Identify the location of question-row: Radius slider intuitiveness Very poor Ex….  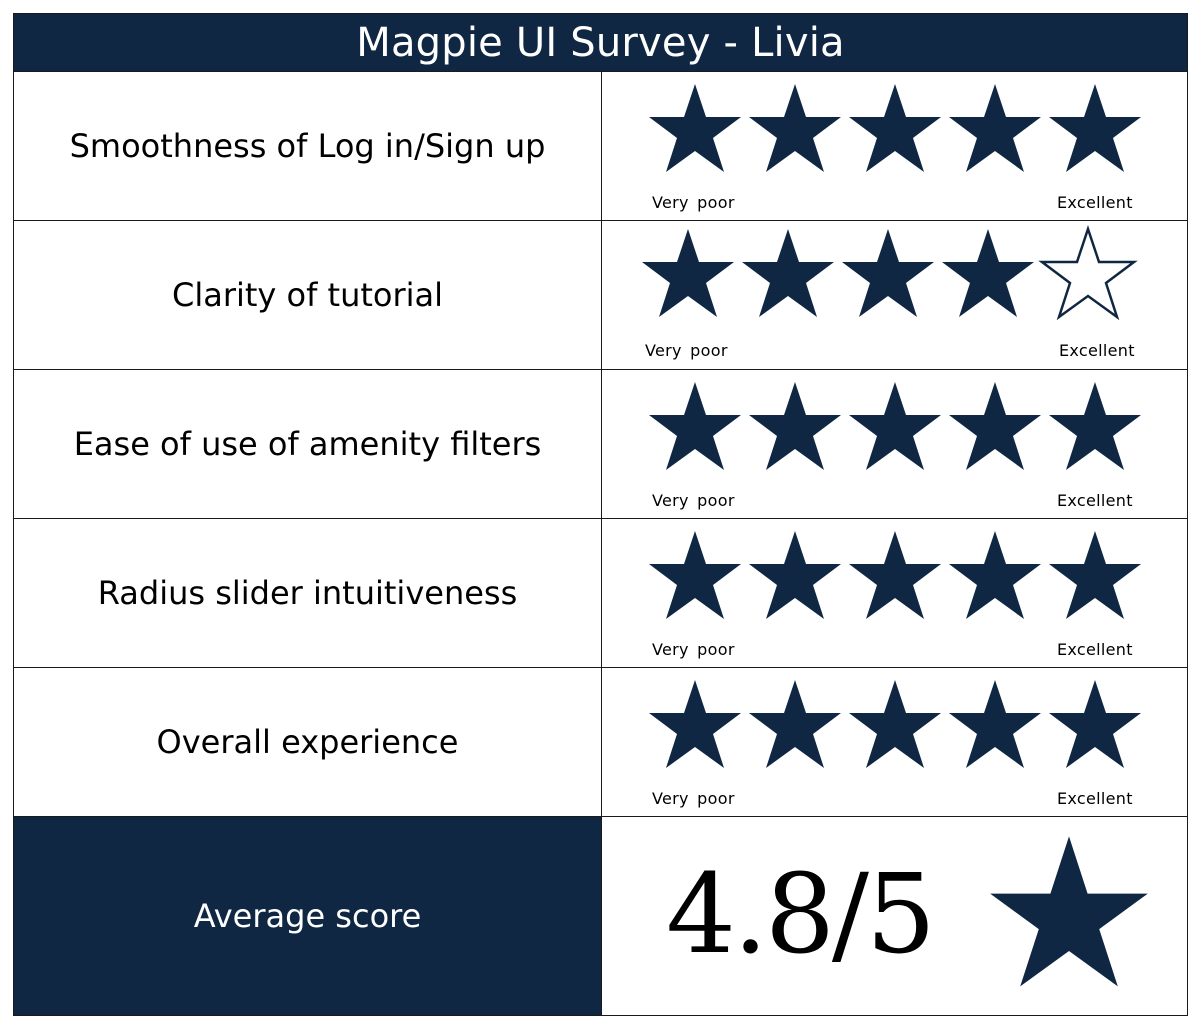
(600, 593).